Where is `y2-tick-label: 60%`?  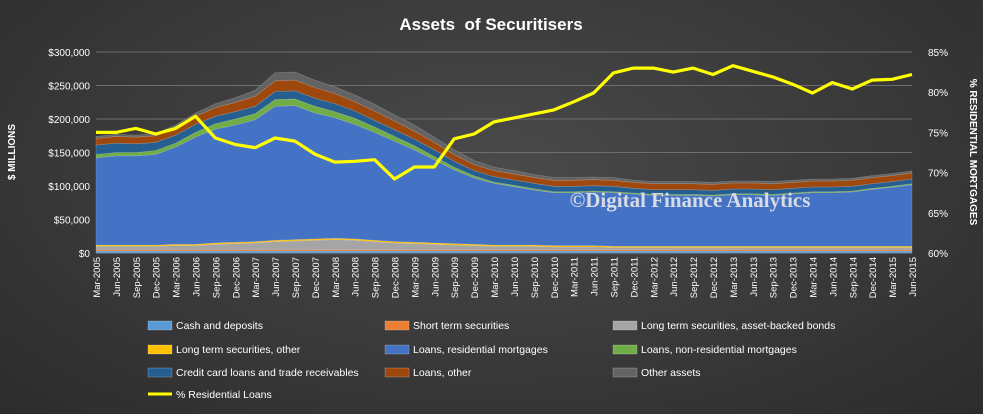 y2-tick-label: 60% is located at coordinates (938, 254).